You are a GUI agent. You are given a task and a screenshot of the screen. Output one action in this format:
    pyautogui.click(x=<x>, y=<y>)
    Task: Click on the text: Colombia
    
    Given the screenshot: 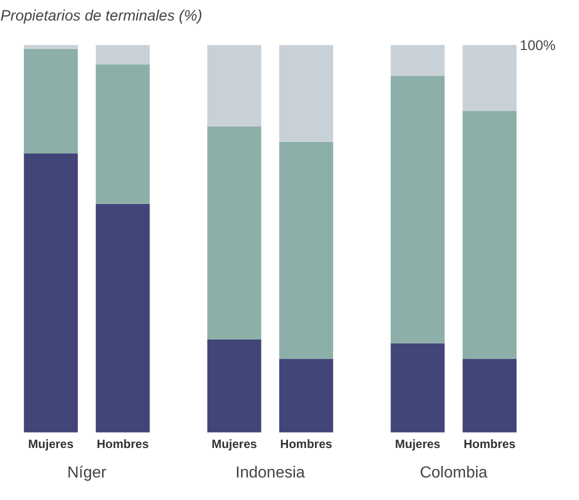 What is the action you would take?
    pyautogui.click(x=454, y=473)
    